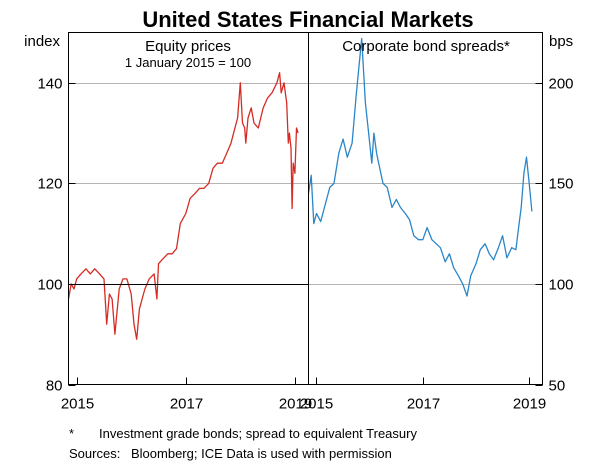  What do you see at coordinates (188, 46) in the screenshot?
I see `left-panel-title: Equity prices` at bounding box center [188, 46].